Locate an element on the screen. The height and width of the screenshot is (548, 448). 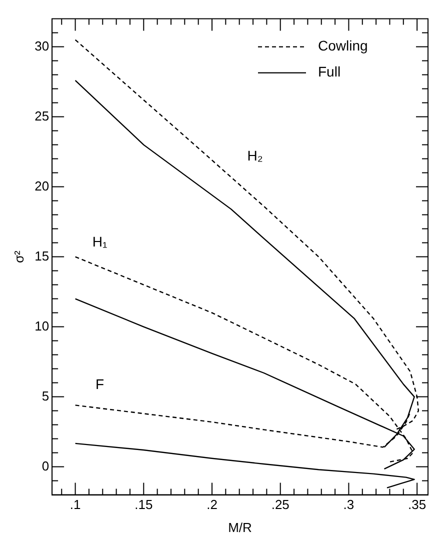
x-tick-label: .3 is located at coordinates (348, 504).